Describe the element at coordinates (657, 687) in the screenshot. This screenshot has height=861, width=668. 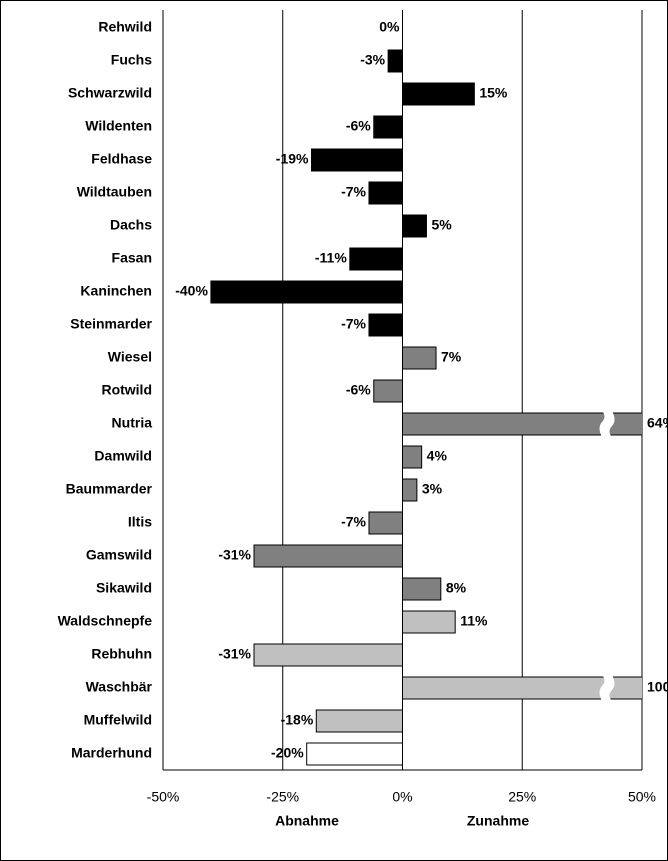
I see `value-label: 100%` at that location.